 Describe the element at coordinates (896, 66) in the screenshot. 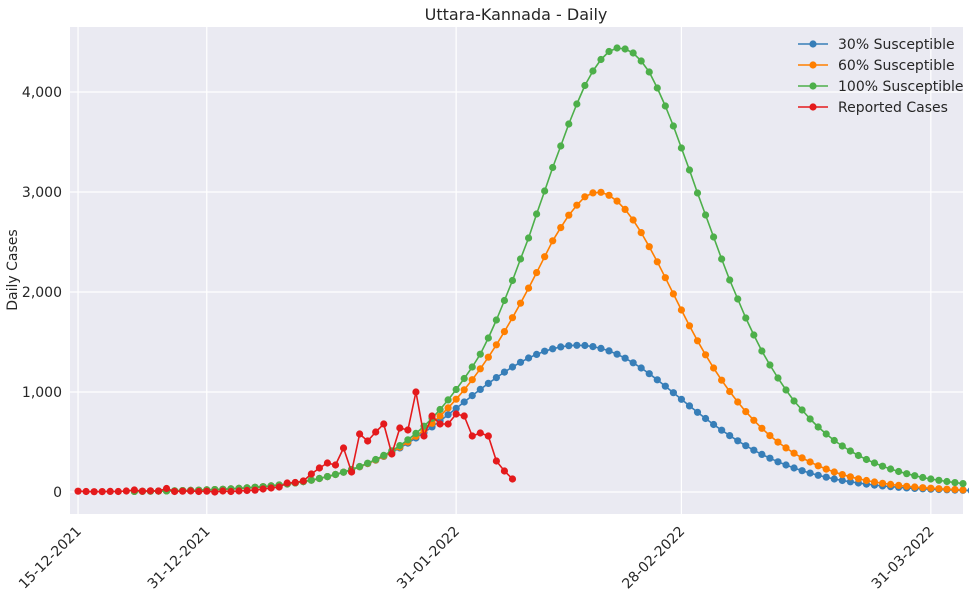

I see `legend-label: 60% Susceptible` at that location.